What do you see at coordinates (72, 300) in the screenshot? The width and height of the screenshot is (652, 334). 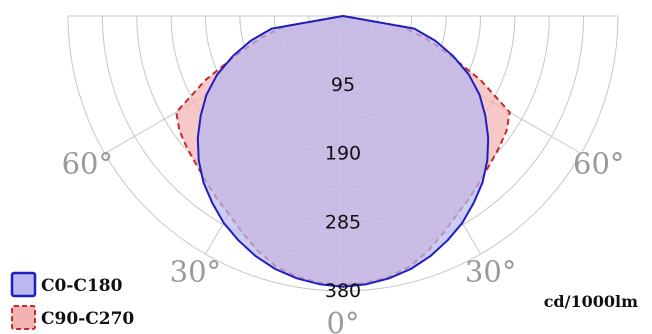 I see `legend: C0-C180 C90-C270` at bounding box center [72, 300].